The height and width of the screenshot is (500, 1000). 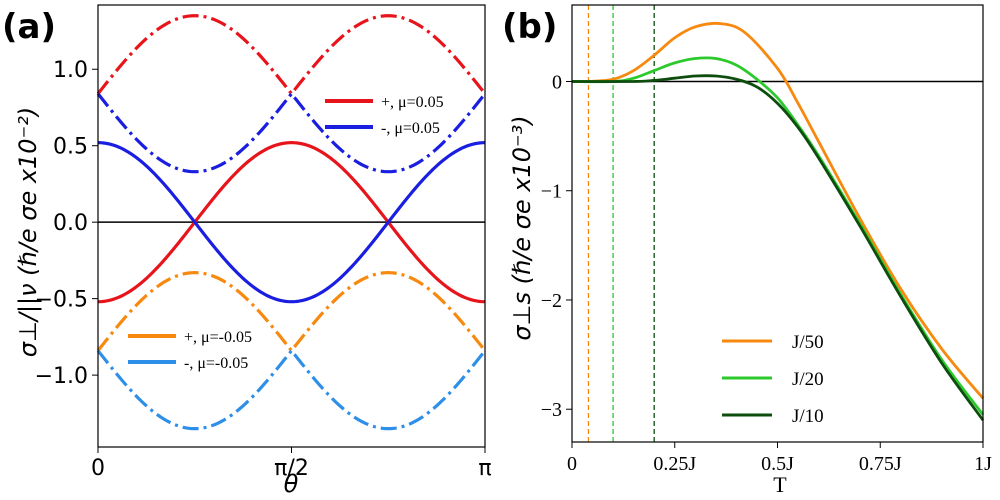 What do you see at coordinates (556, 246) in the screenshot?
I see `panel-b-y-ticks: 0 −1 −2 −3` at bounding box center [556, 246].